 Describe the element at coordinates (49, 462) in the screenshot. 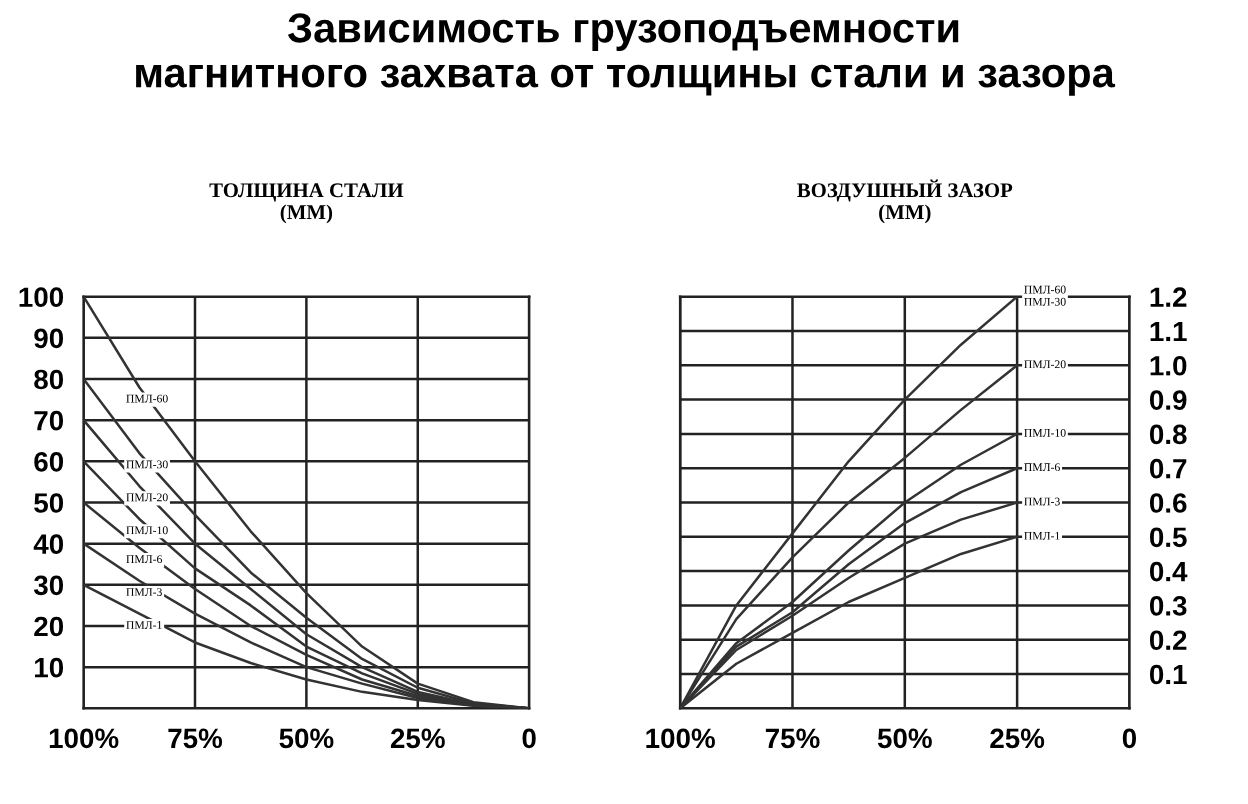

I see `y-tick-label: 60` at that location.